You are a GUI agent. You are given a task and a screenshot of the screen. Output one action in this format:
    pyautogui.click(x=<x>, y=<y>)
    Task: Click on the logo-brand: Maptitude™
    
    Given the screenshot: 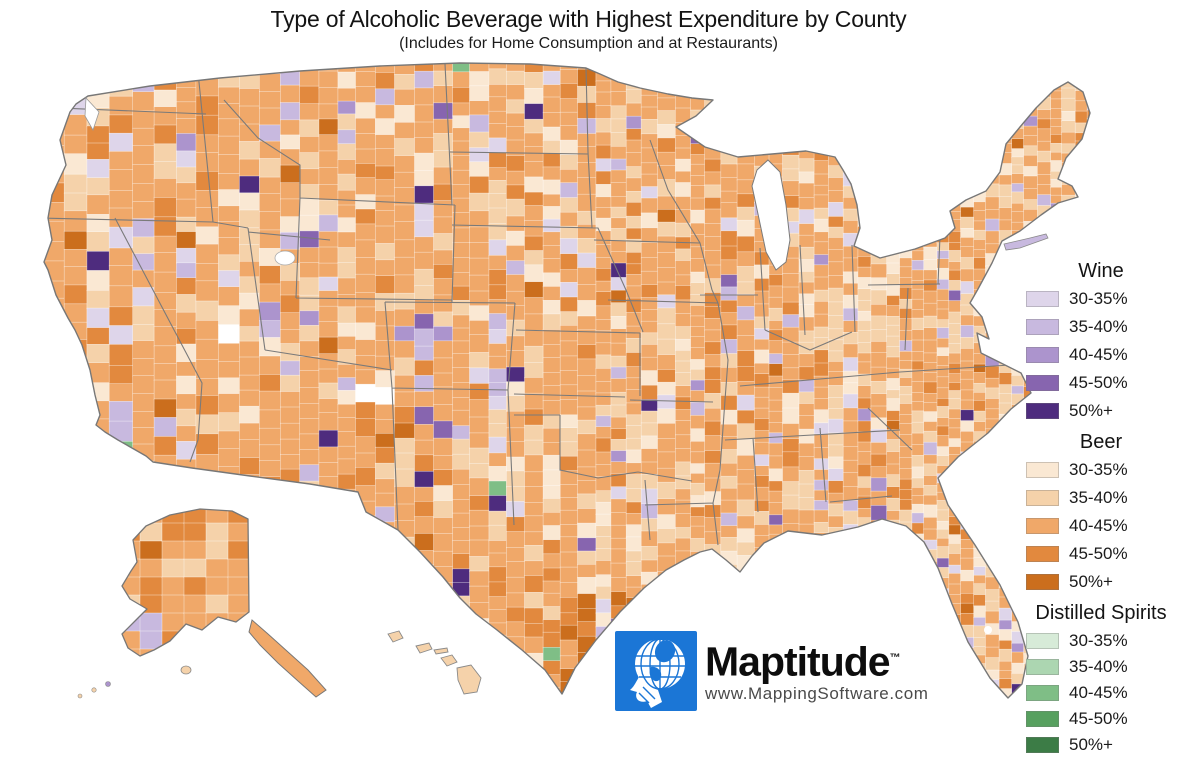 What is the action you would take?
    pyautogui.click(x=803, y=661)
    